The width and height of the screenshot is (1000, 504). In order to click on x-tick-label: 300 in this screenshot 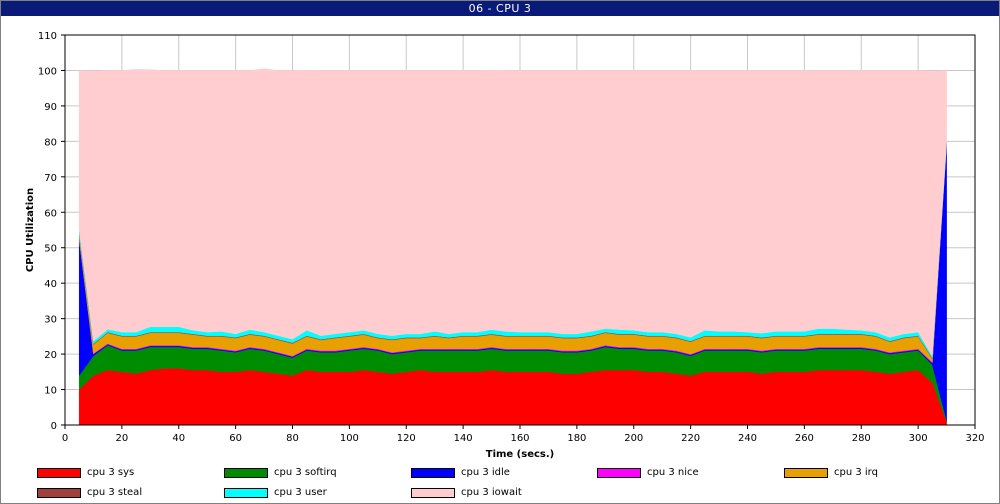, I will do `click(918, 438)`.